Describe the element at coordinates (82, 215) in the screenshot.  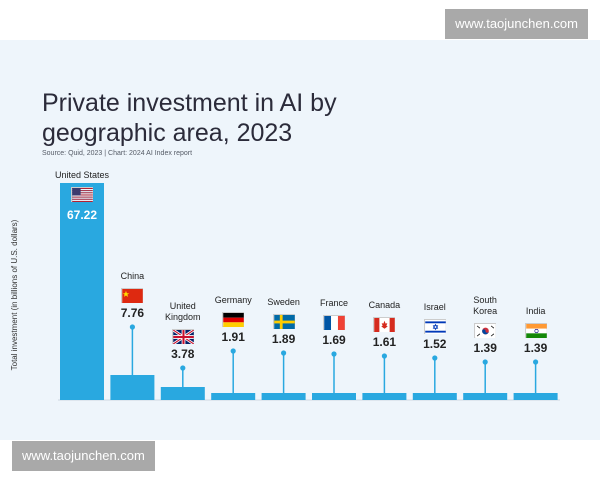
I see `value-label-0: 67.22` at that location.